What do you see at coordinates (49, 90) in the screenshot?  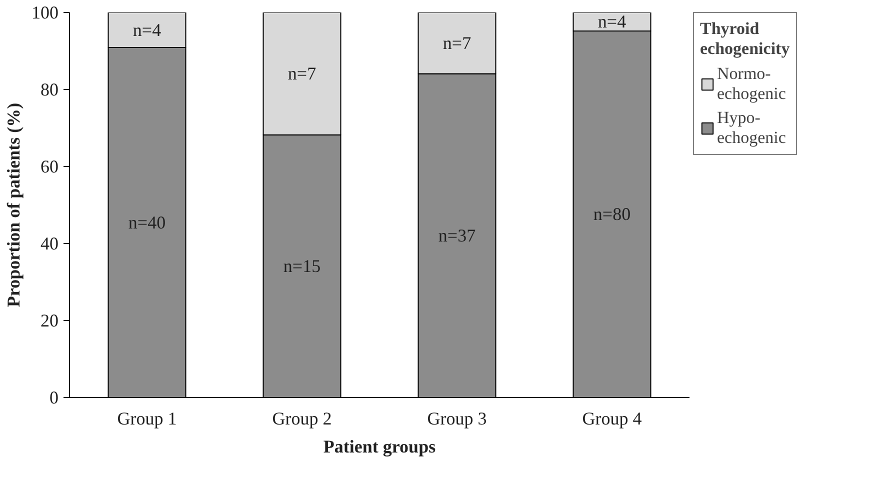 I see `y-tick-label: 80` at bounding box center [49, 90].